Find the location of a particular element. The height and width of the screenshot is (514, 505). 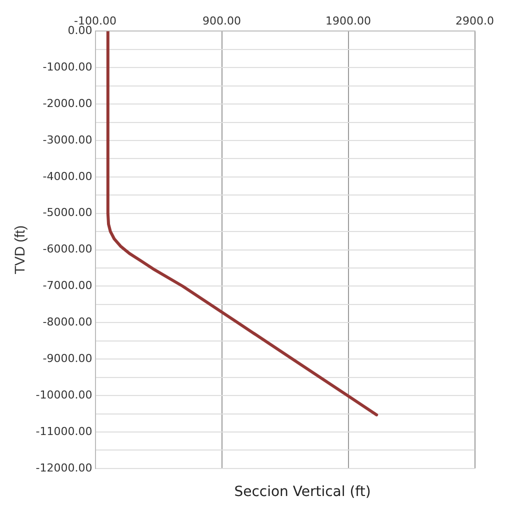

y-tick-label: -4000.00 is located at coordinates (67, 176).